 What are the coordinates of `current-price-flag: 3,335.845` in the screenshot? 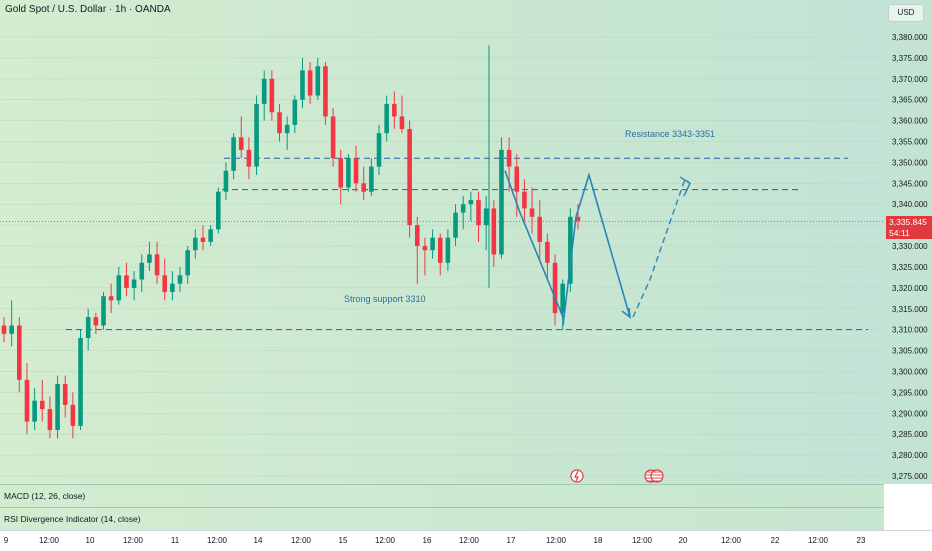 It's located at (909, 222).